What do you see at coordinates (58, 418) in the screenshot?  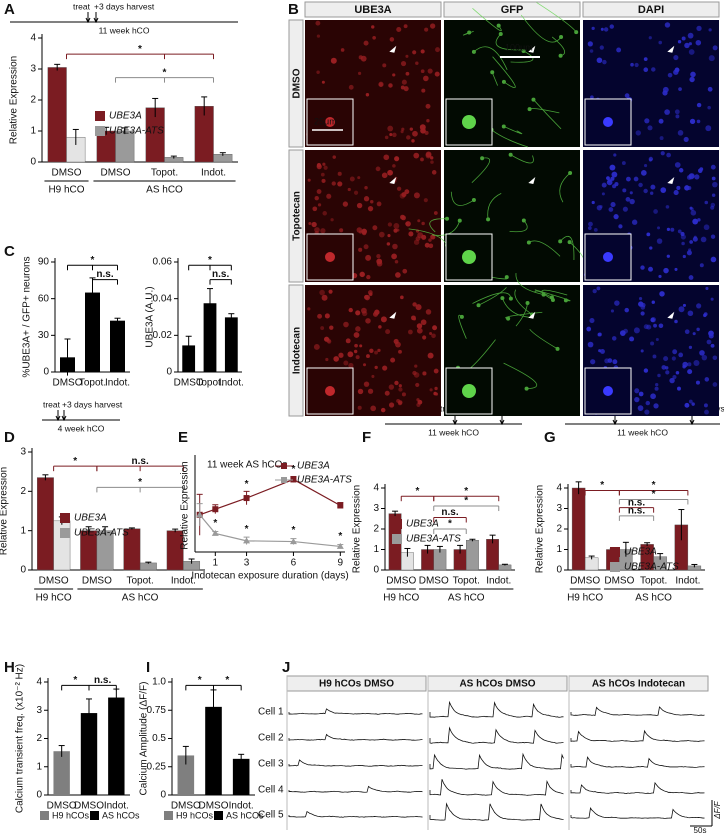 I see `timeline-arrowhead` at bounding box center [58, 418].